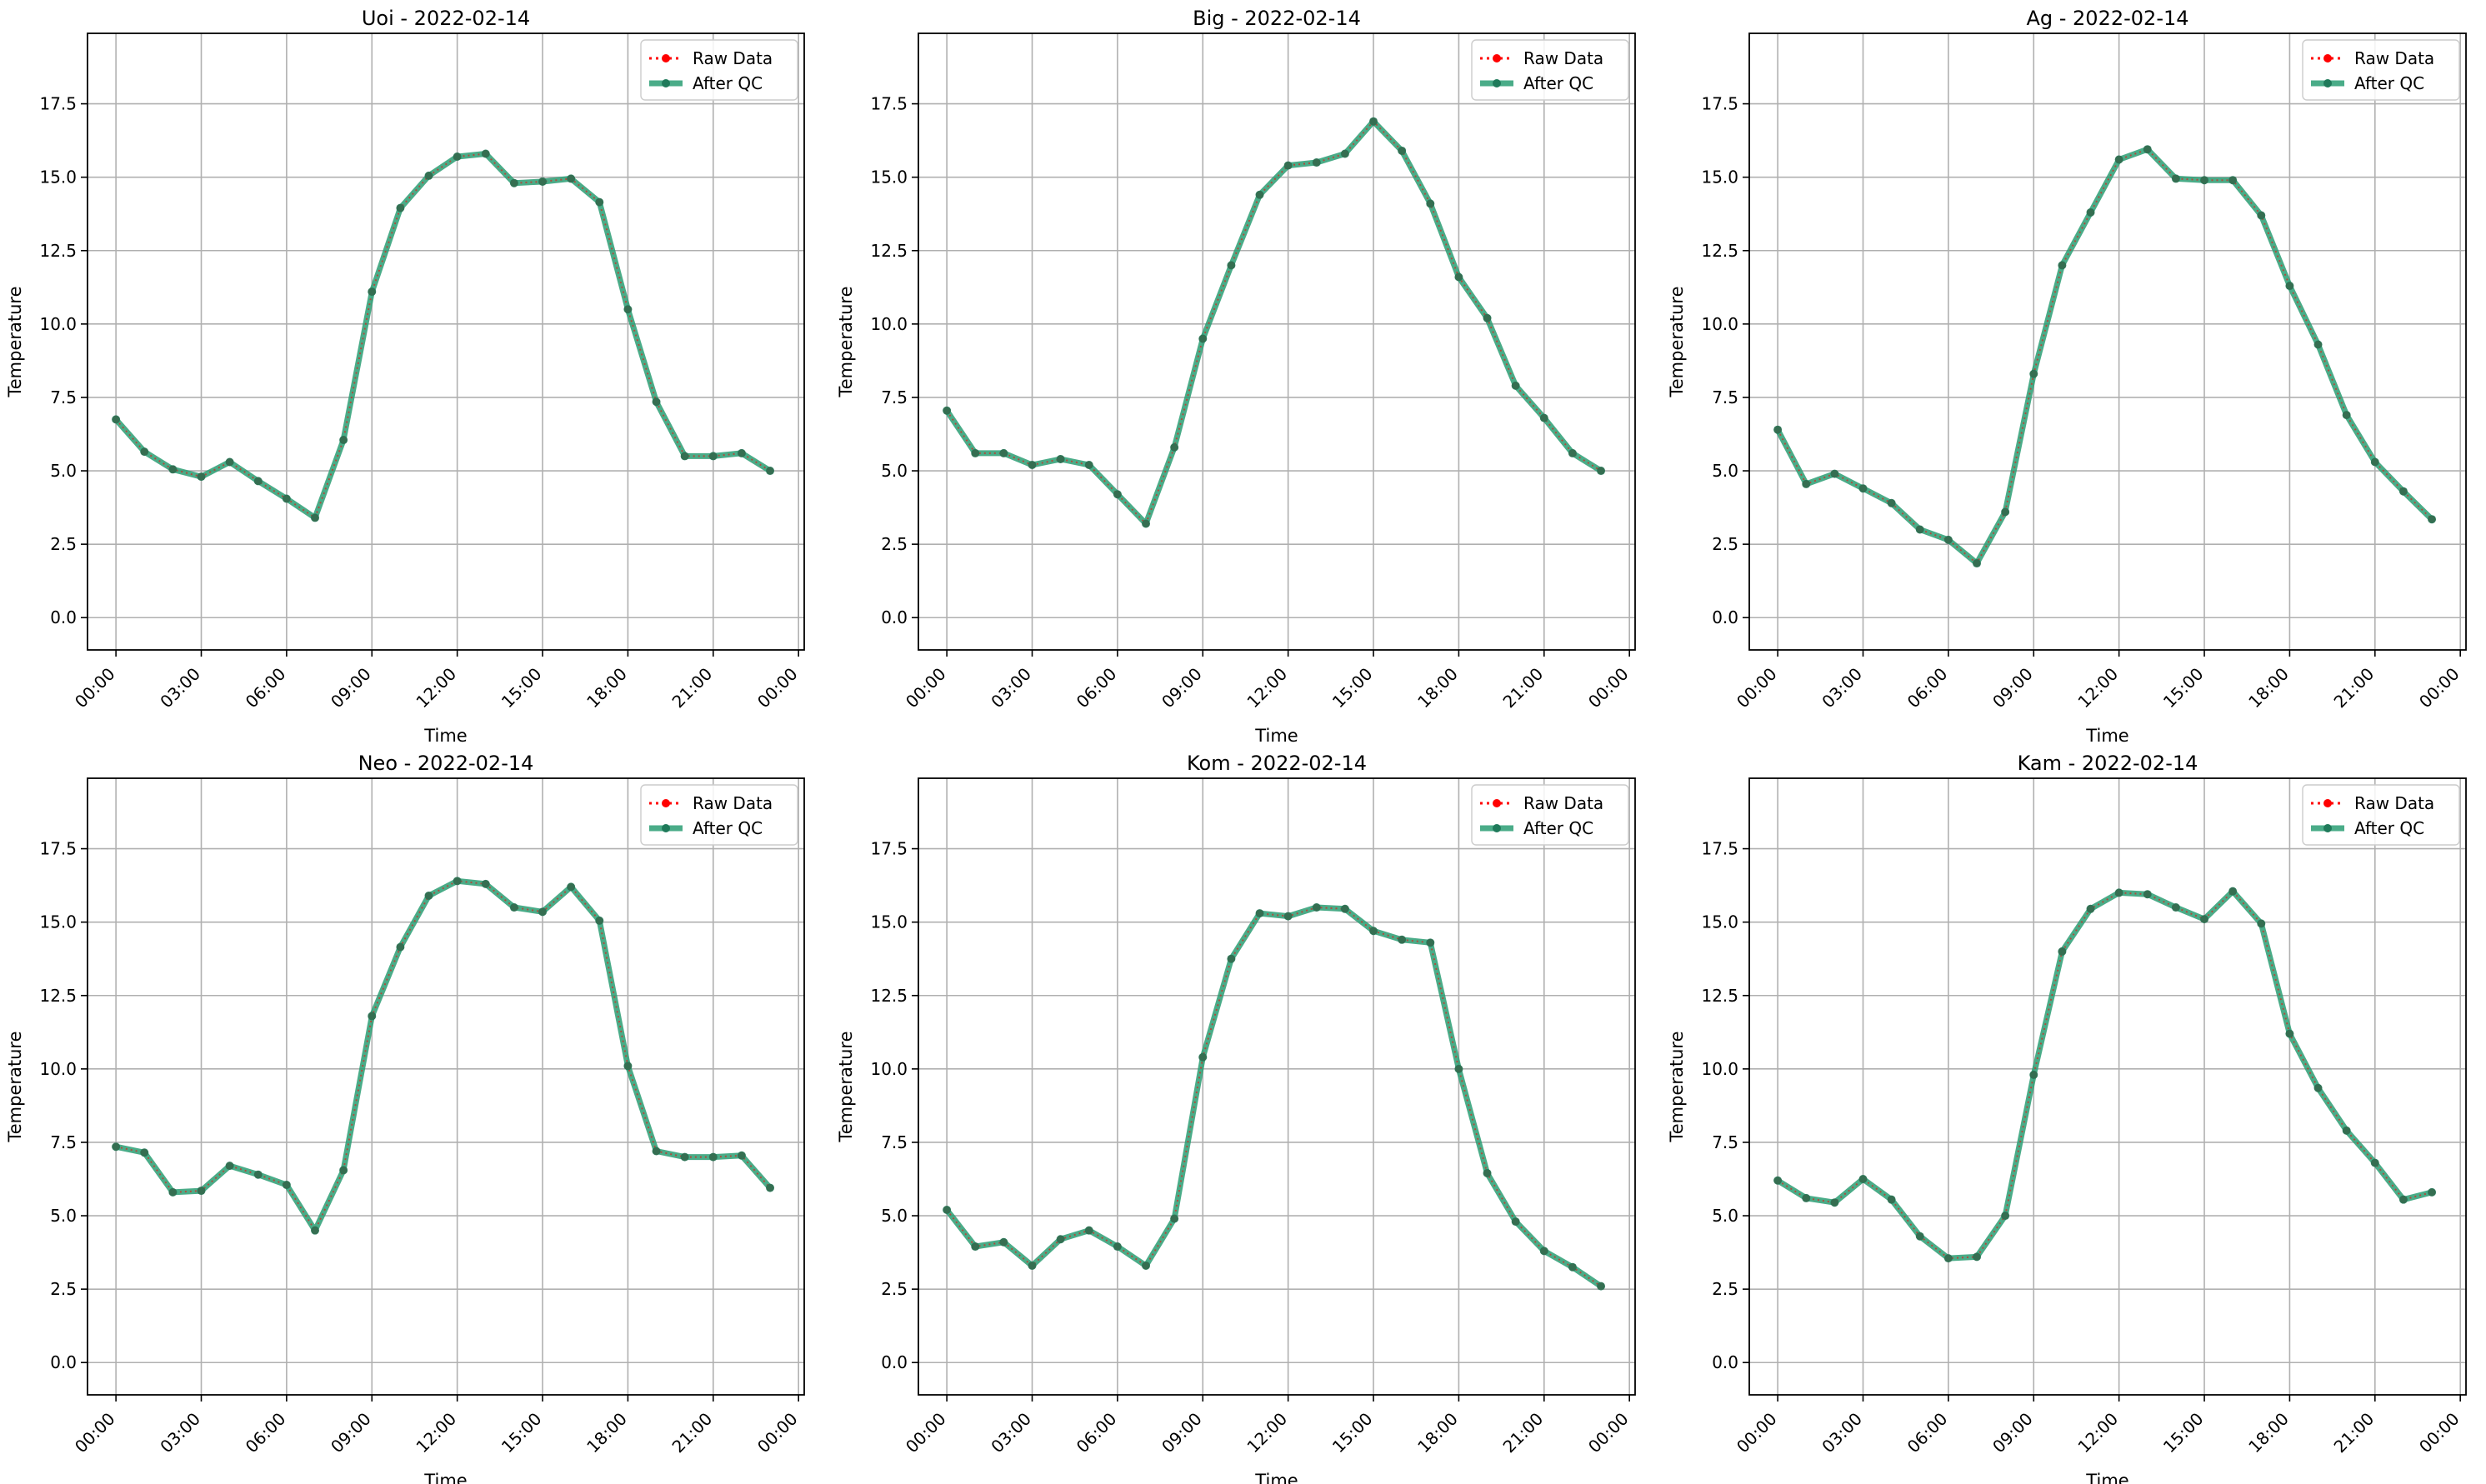 This screenshot has width=2486, height=1484. What do you see at coordinates (180, 1433) in the screenshot?
I see `x-tick-label: 03:00` at bounding box center [180, 1433].